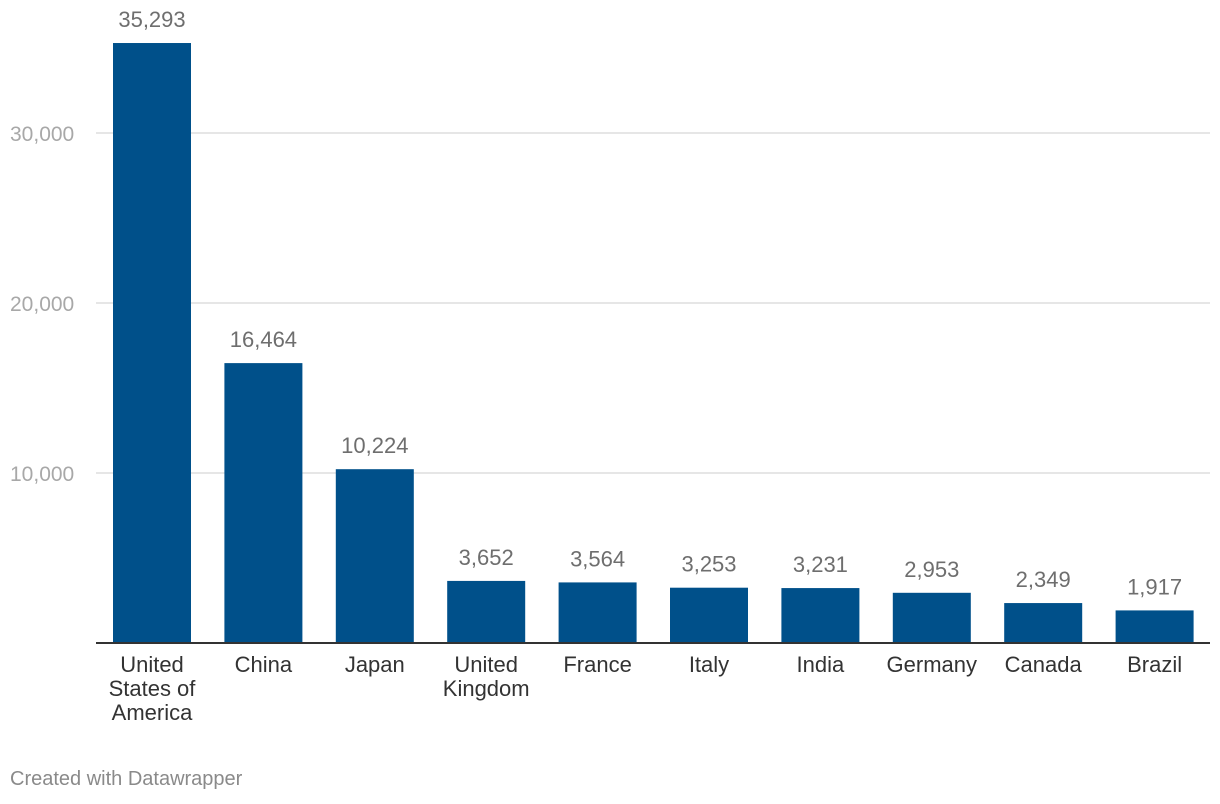  I want to click on category-label: Italy, so click(709, 664).